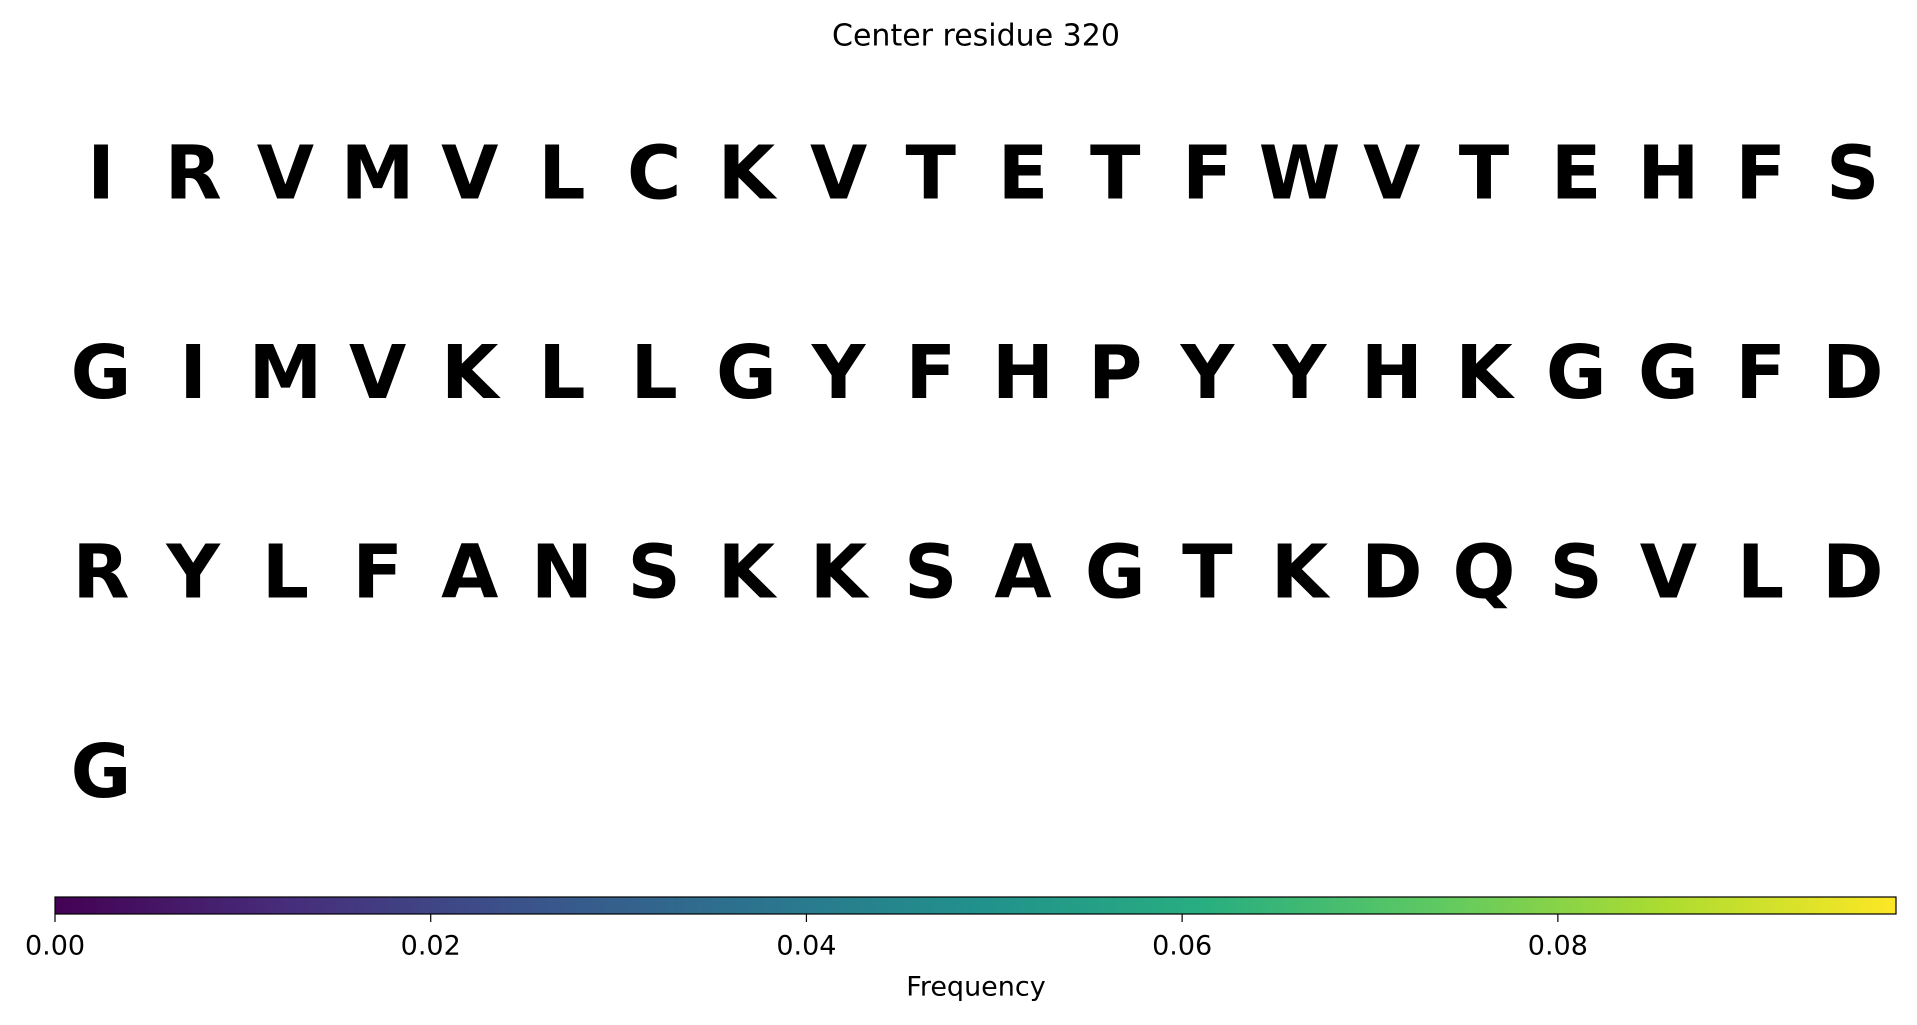 The image size is (1917, 1025). What do you see at coordinates (806, 946) in the screenshot?
I see `x-tick-label: 0.04` at bounding box center [806, 946].